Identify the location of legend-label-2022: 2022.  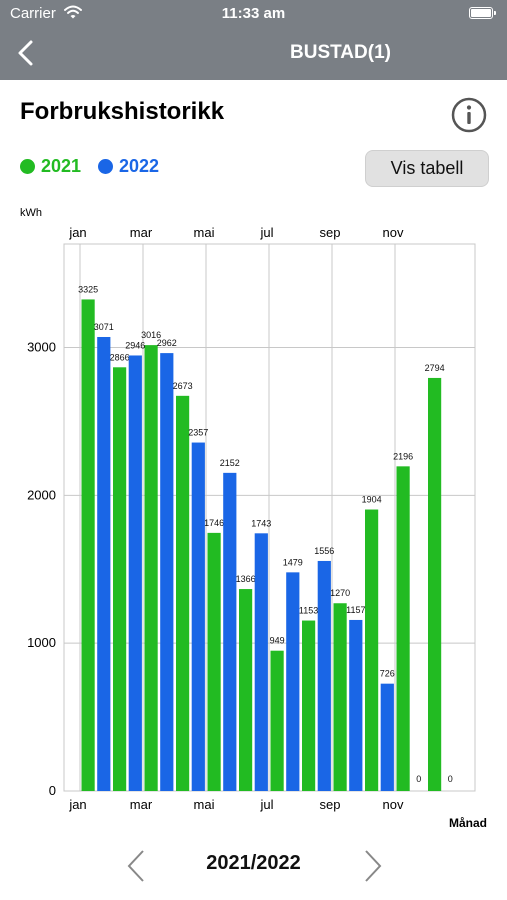
(139, 166).